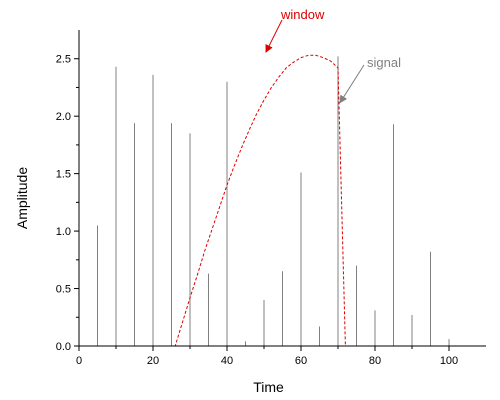 Image resolution: width=500 pixels, height=400 pixels. Describe the element at coordinates (352, 84) in the screenshot. I see `signal-arrow` at that location.